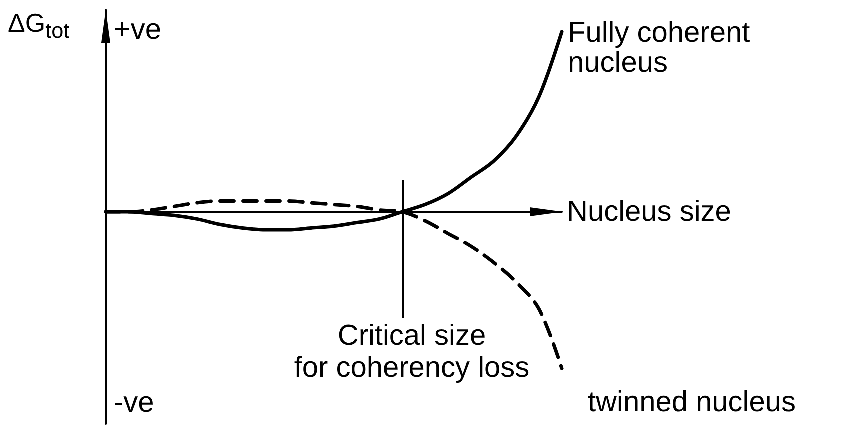 The height and width of the screenshot is (426, 842). Describe the element at coordinates (134, 403) in the screenshot. I see `text: -ve` at that location.